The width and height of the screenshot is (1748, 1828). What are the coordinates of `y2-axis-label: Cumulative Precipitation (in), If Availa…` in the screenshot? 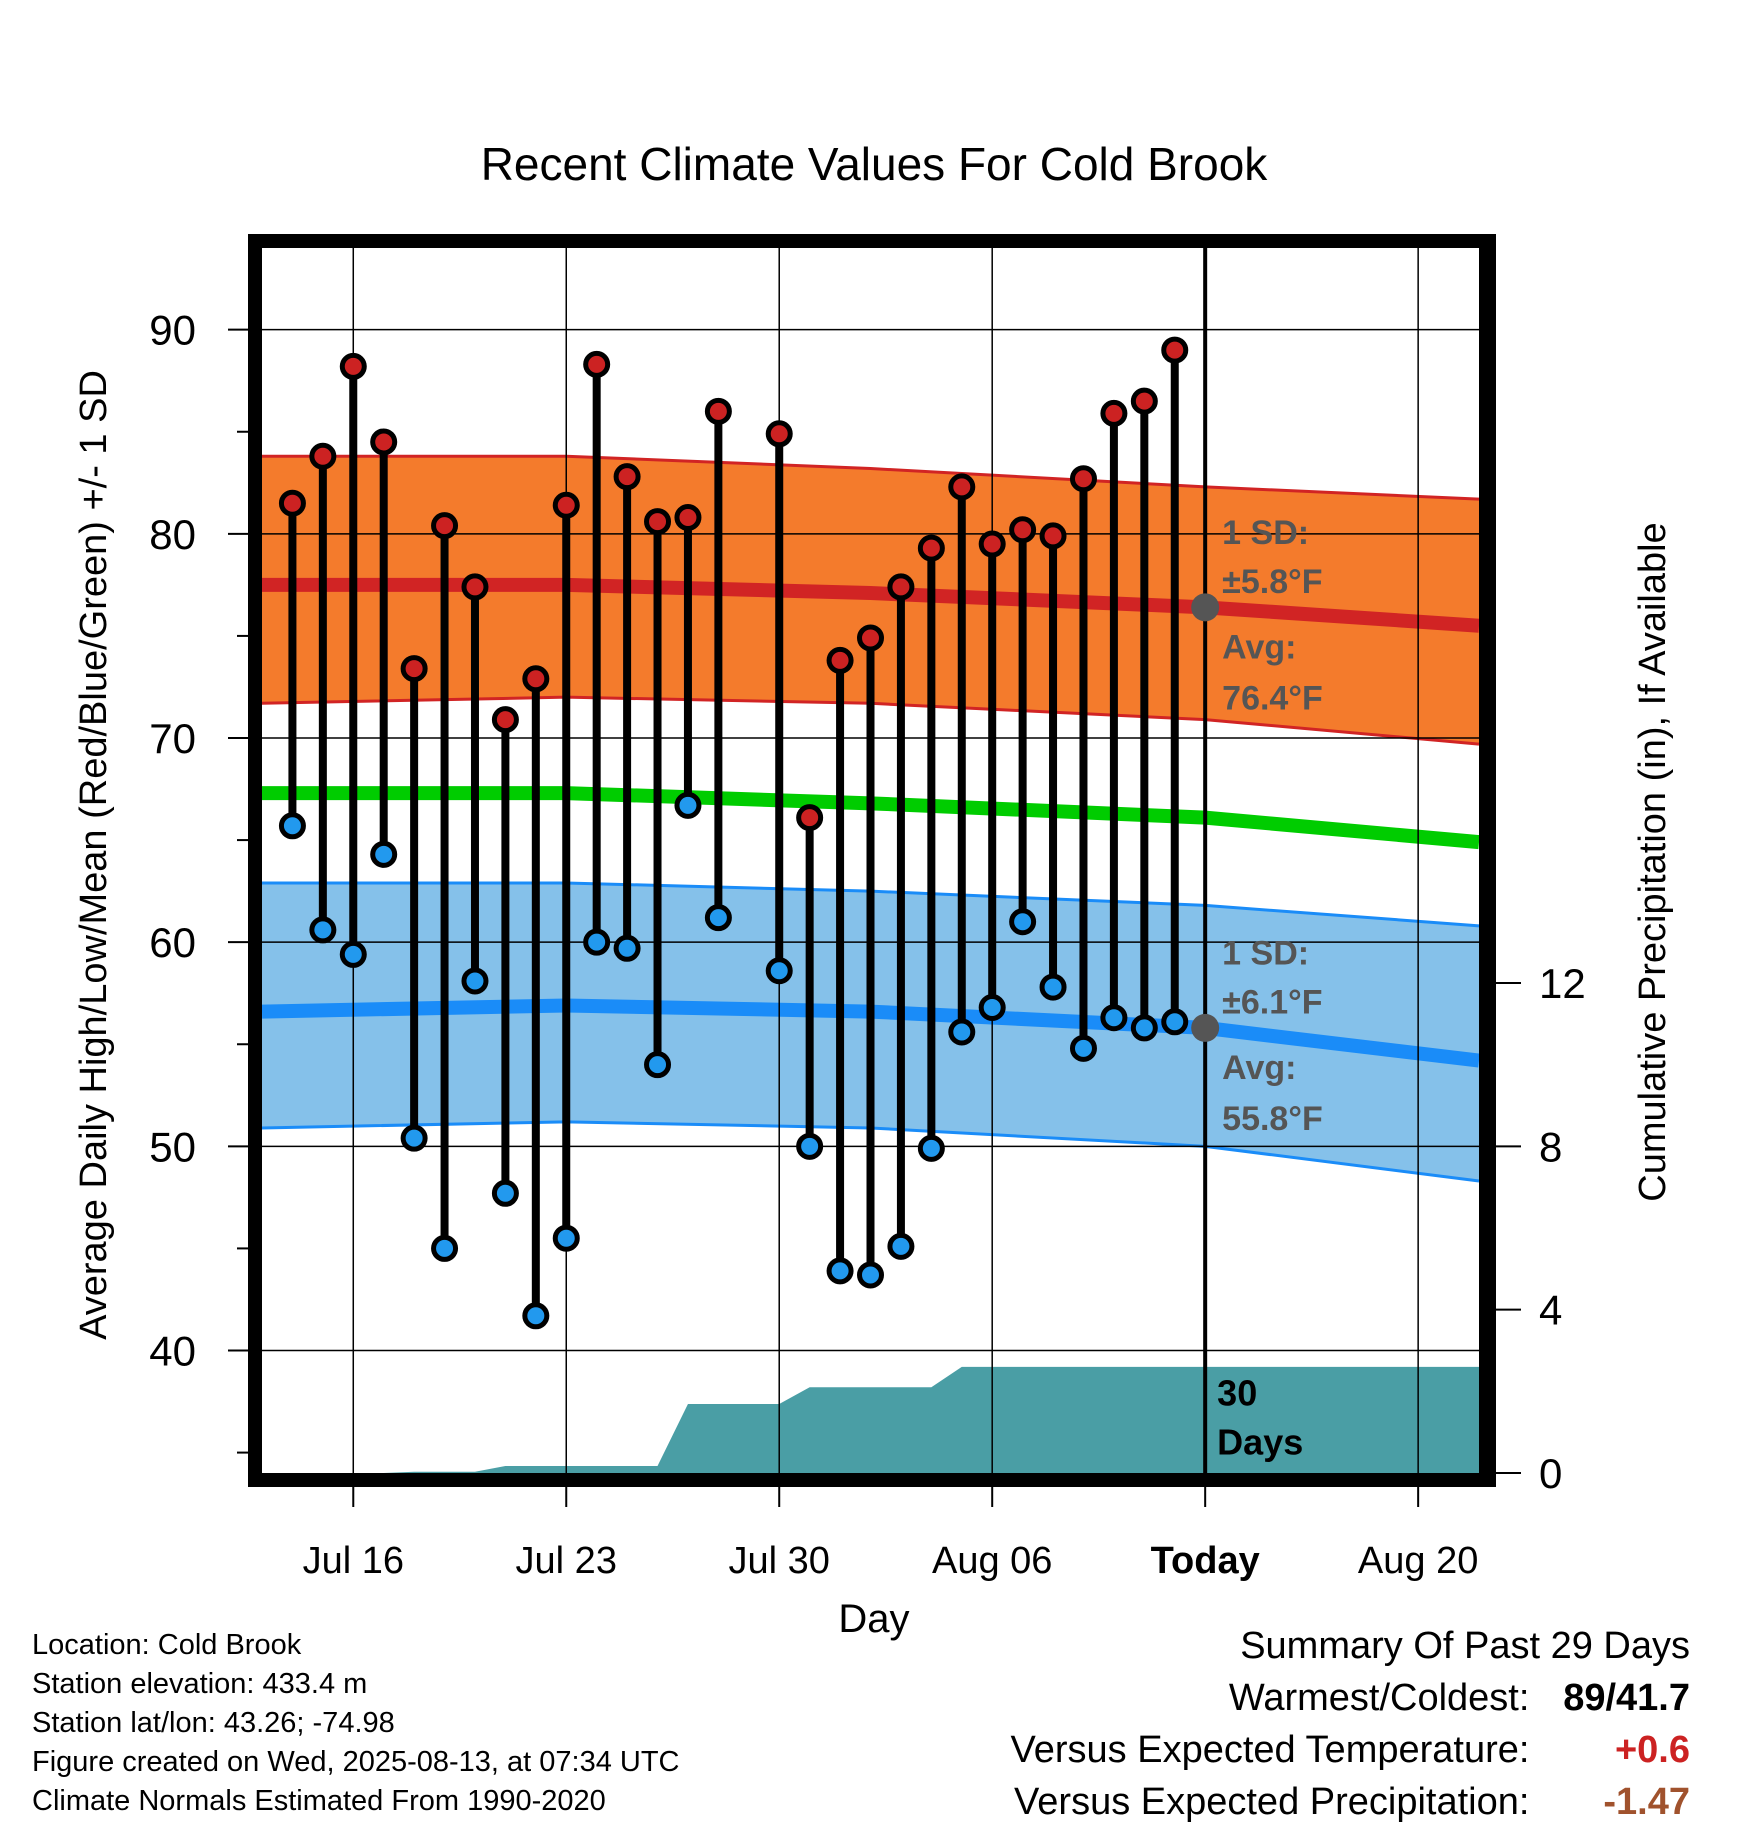 It's located at (1653, 861).